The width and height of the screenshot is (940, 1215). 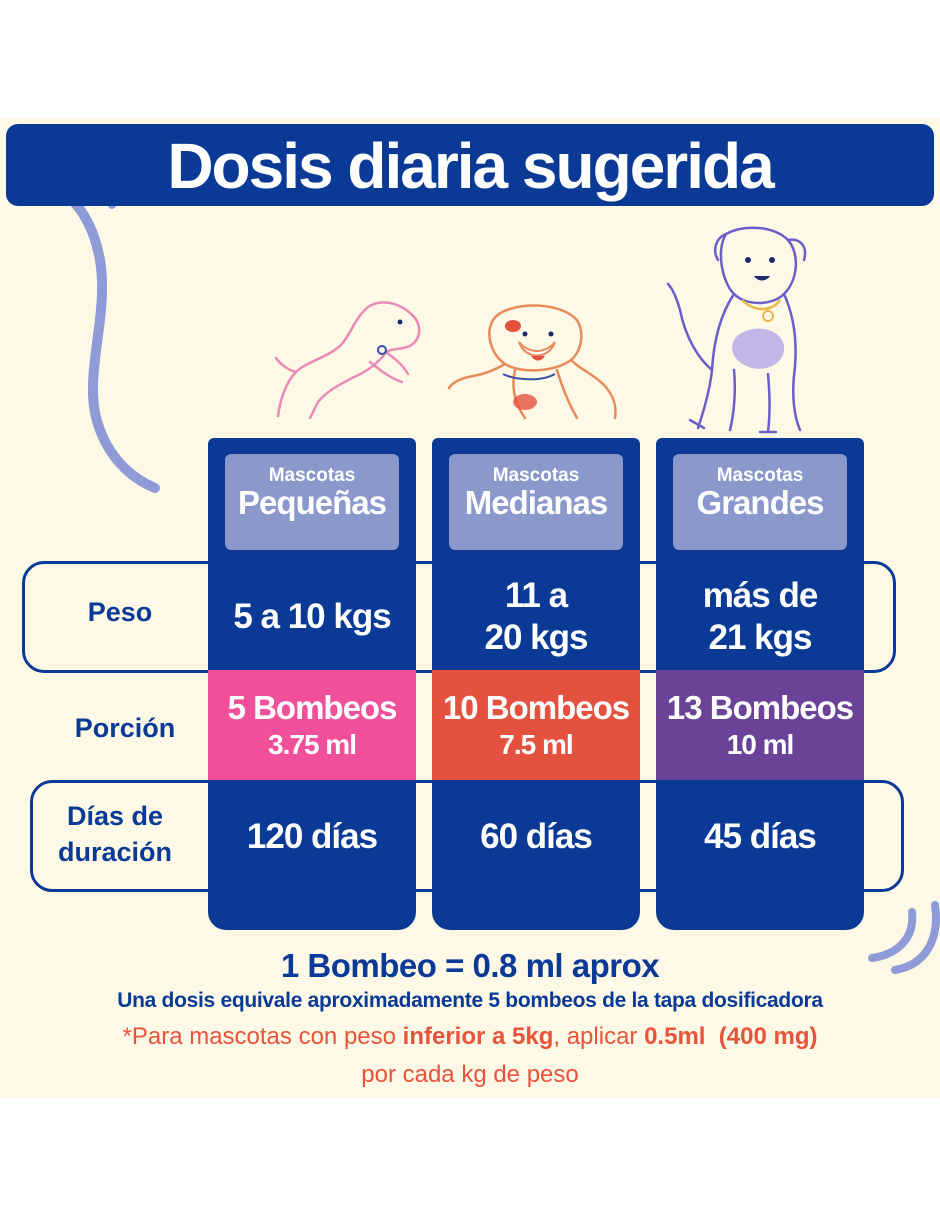 I want to click on small-dog-icon, so click(x=347, y=360).